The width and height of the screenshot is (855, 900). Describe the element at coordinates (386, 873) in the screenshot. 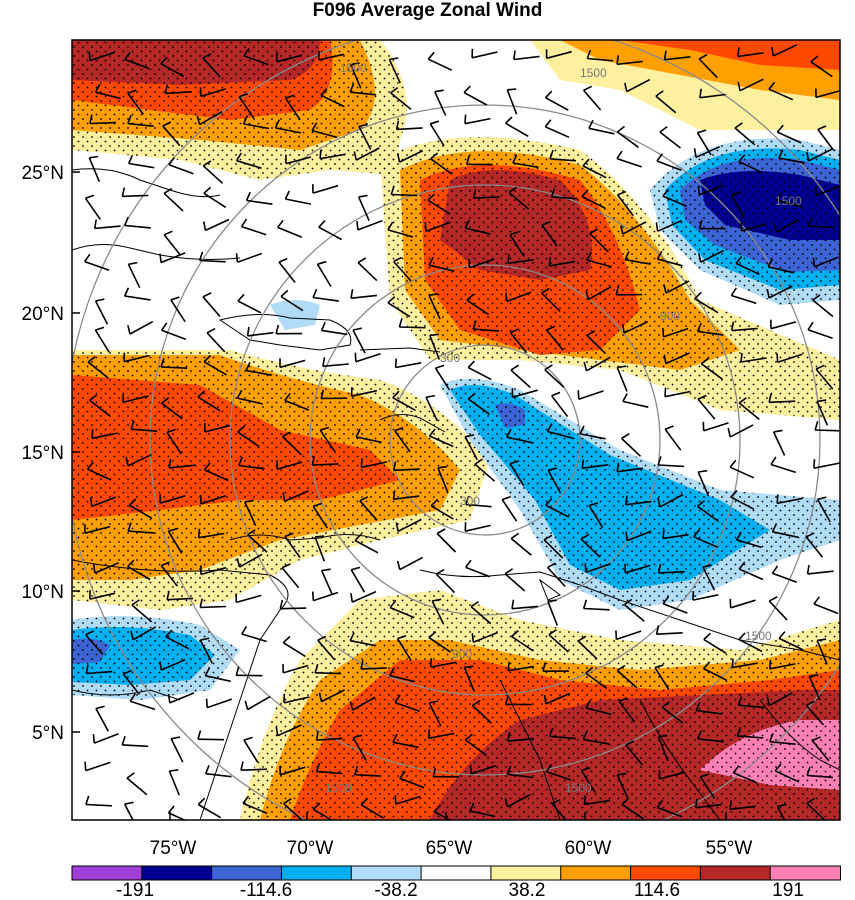

I see `colorbar-swatch` at that location.